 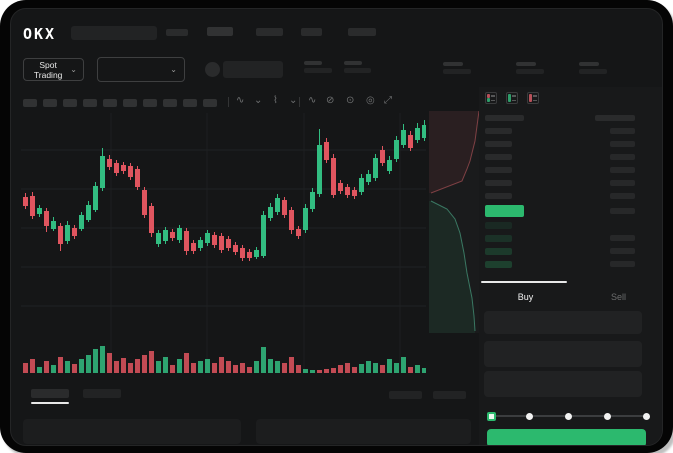 I want to click on okx-logo: OKX, so click(x=40, y=34).